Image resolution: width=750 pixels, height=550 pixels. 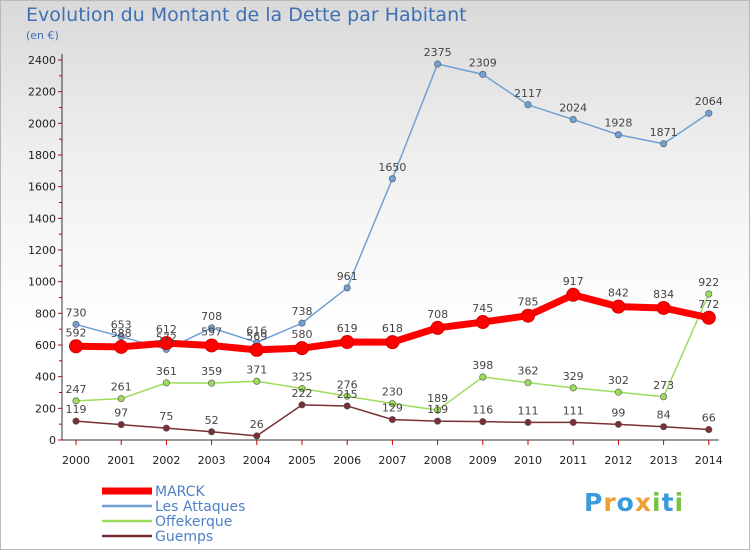 What do you see at coordinates (121, 413) in the screenshot?
I see `data-label: 97` at bounding box center [121, 413].